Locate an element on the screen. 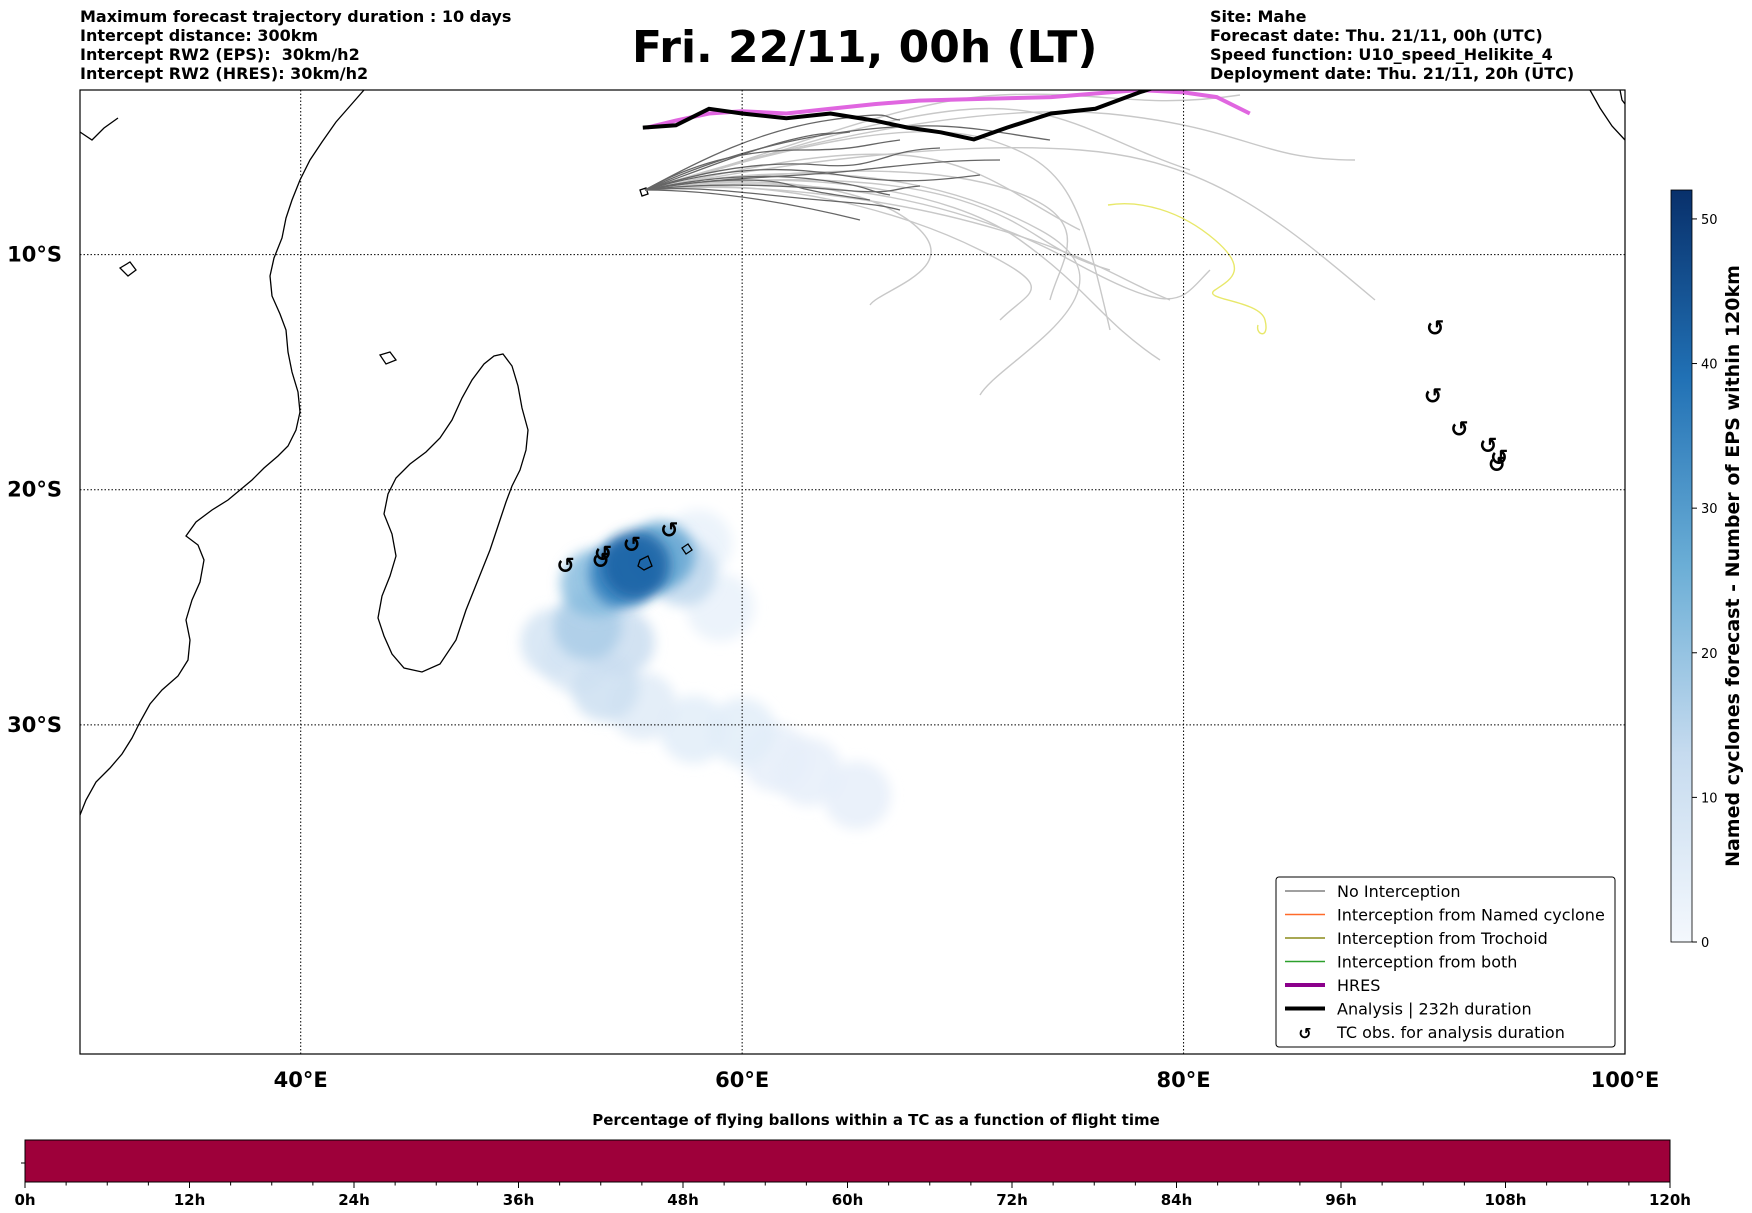 This screenshot has height=1213, width=1752. comoros-island is located at coordinates (388, 358).